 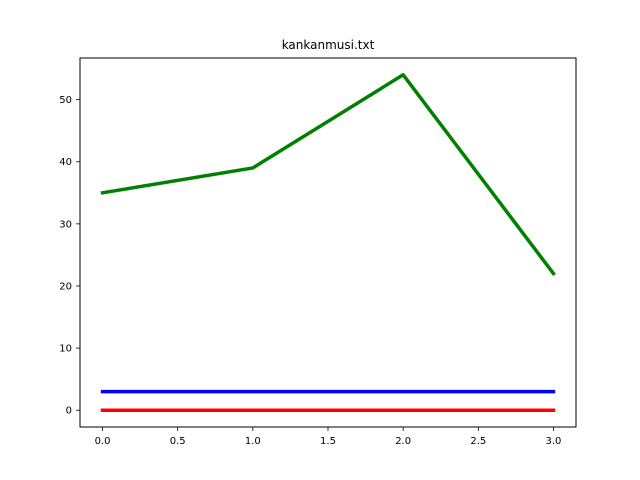 What do you see at coordinates (554, 441) in the screenshot?
I see `x-tick-label: 3.0` at bounding box center [554, 441].